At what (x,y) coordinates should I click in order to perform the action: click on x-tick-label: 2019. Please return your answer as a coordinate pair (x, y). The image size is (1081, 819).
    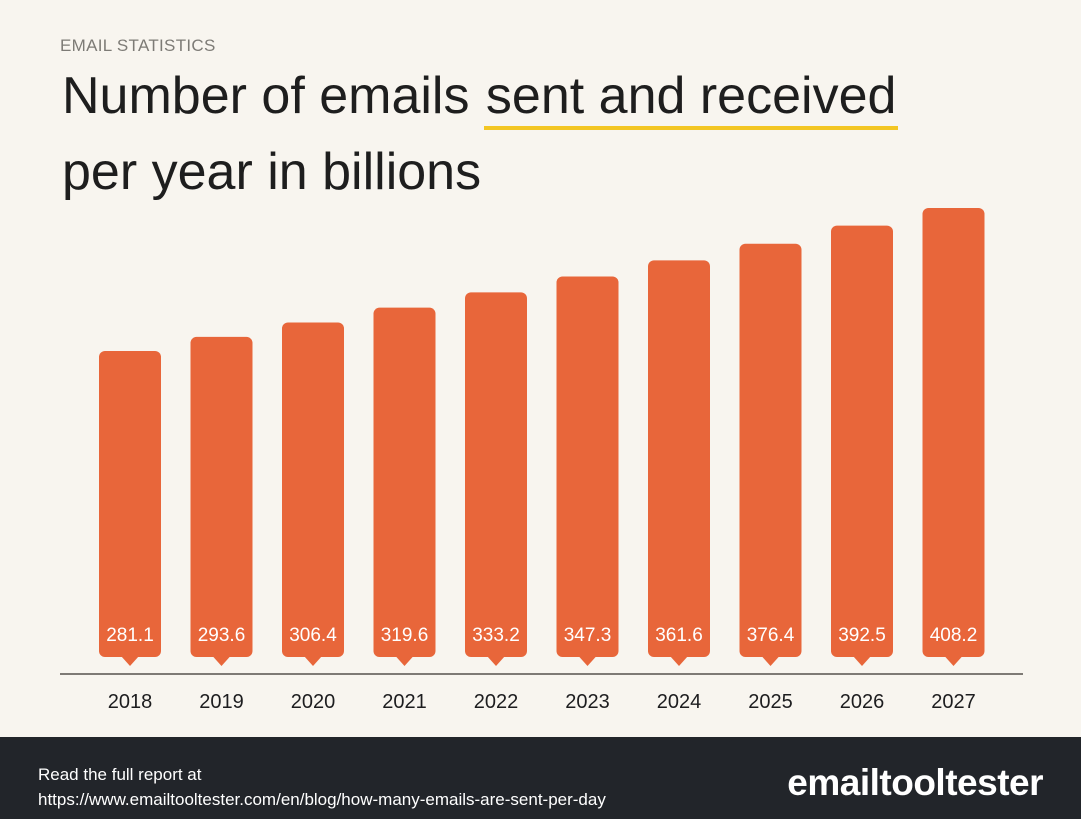
    Looking at the image, I should click on (221, 702).